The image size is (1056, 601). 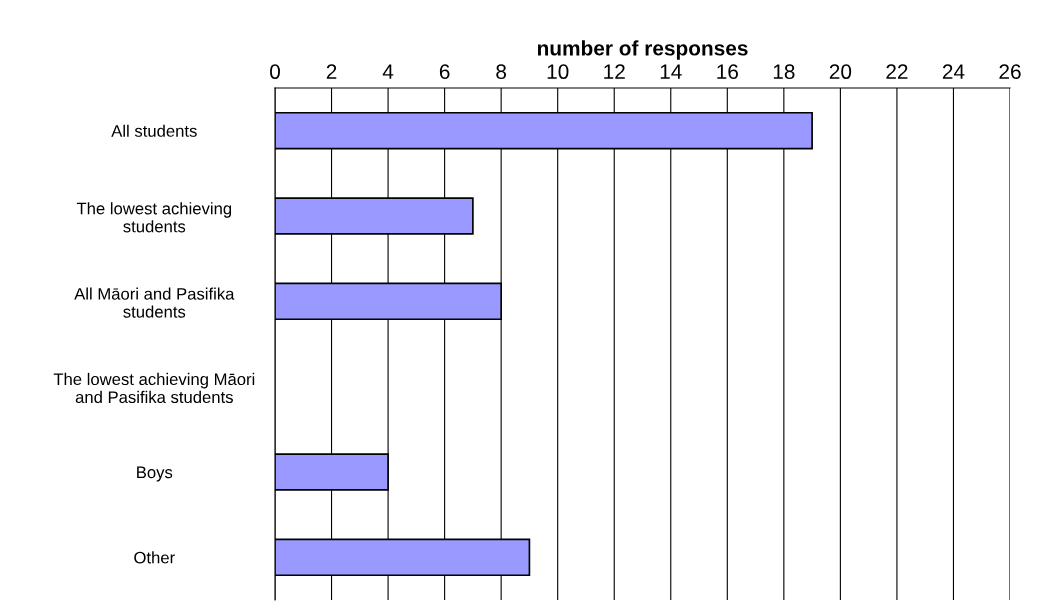 What do you see at coordinates (388, 71) in the screenshot?
I see `x-tick-label: 4` at bounding box center [388, 71].